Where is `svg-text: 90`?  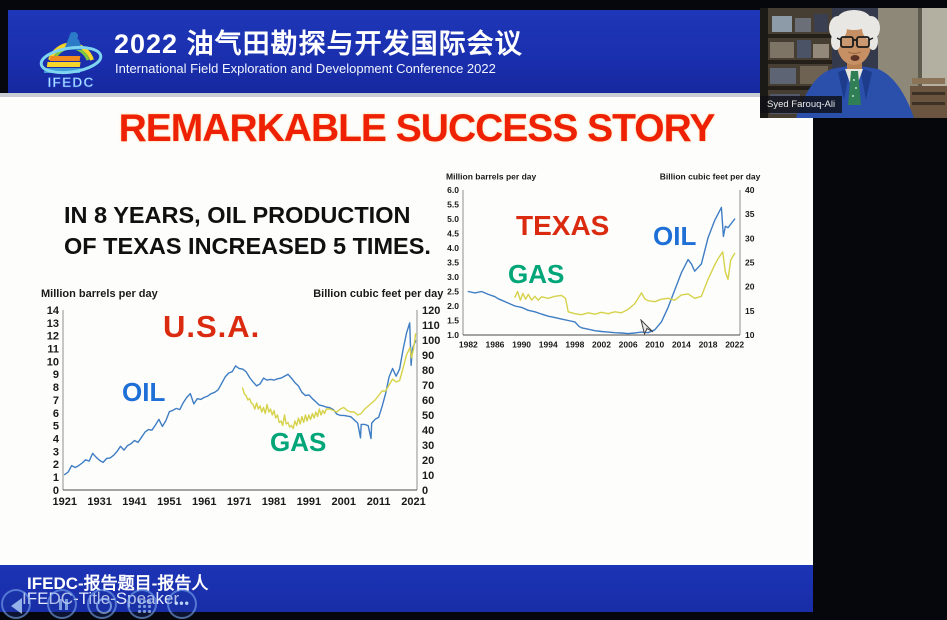
svg-text: 90 is located at coordinates (428, 356).